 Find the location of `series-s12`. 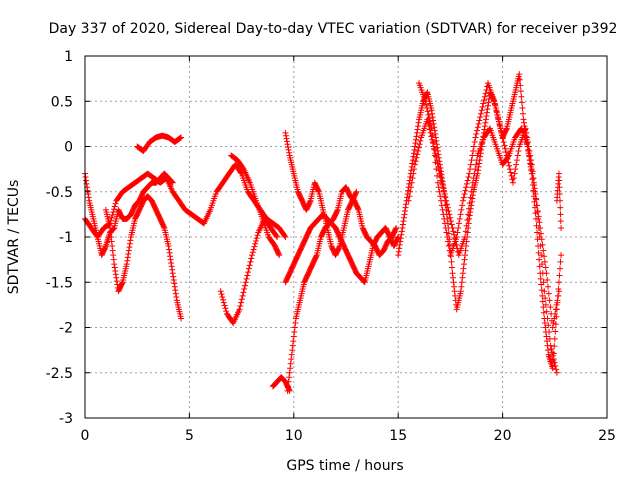

series-s12 is located at coordinates (483, 223).